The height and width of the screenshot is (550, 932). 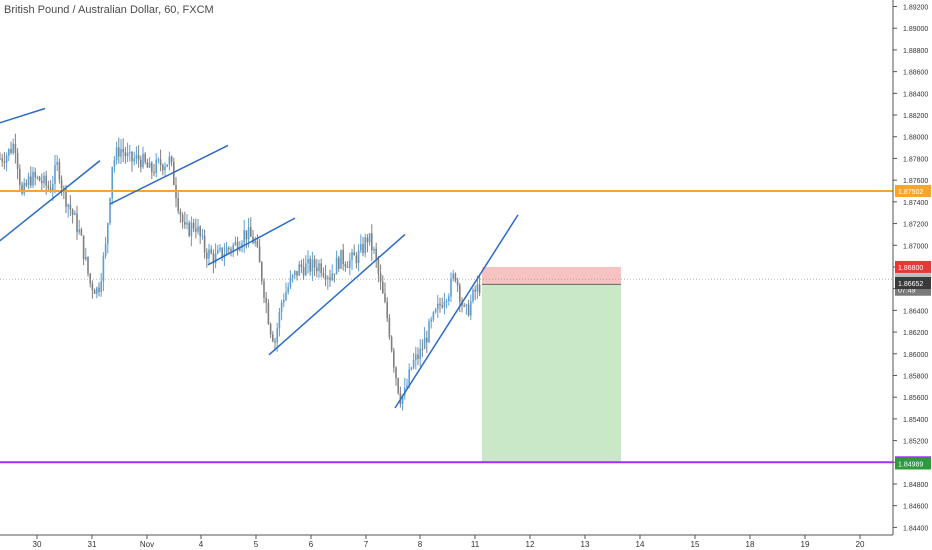 I want to click on resistance-level-label: 1.87502, so click(x=910, y=192).